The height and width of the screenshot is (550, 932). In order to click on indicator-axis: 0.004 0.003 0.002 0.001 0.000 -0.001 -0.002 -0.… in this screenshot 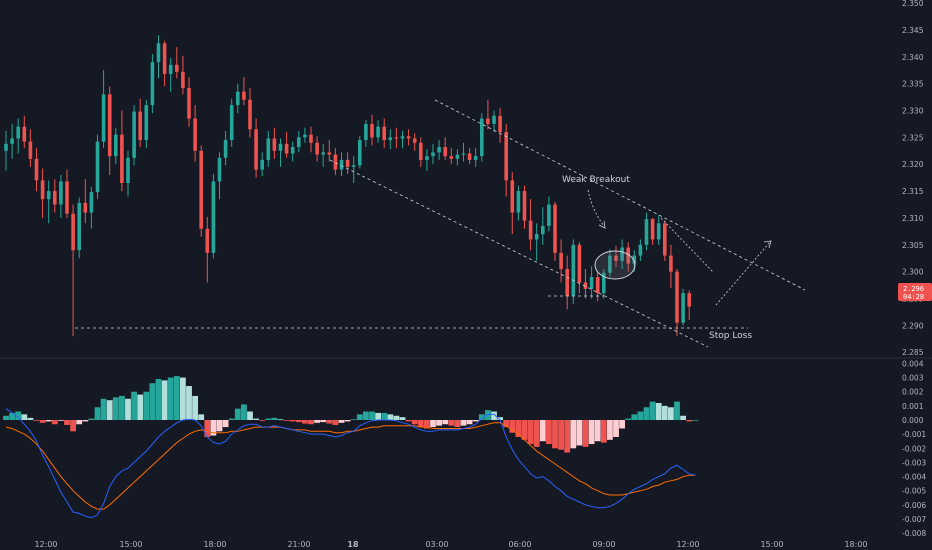, I will do `click(914, 448)`.